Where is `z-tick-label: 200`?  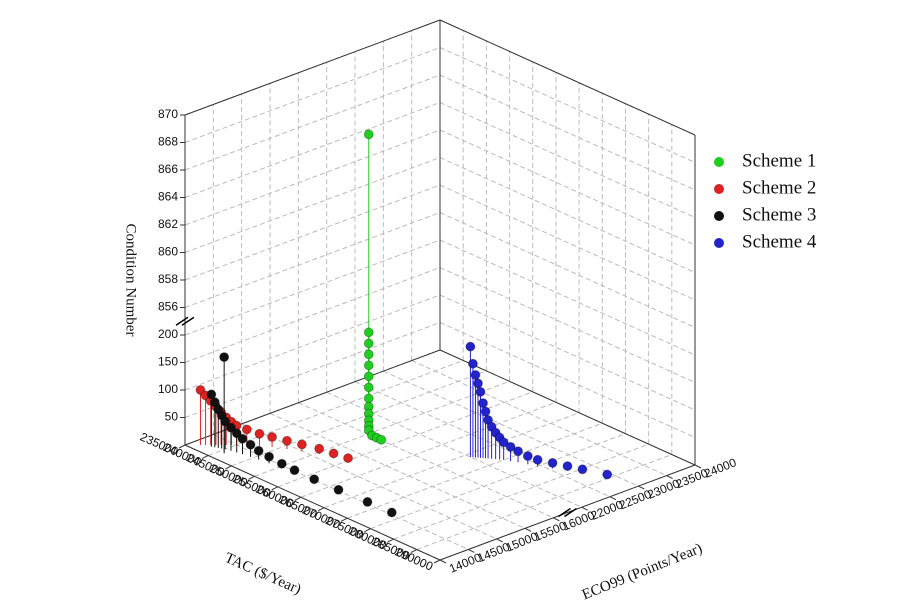 z-tick-label: 200 is located at coordinates (168, 334).